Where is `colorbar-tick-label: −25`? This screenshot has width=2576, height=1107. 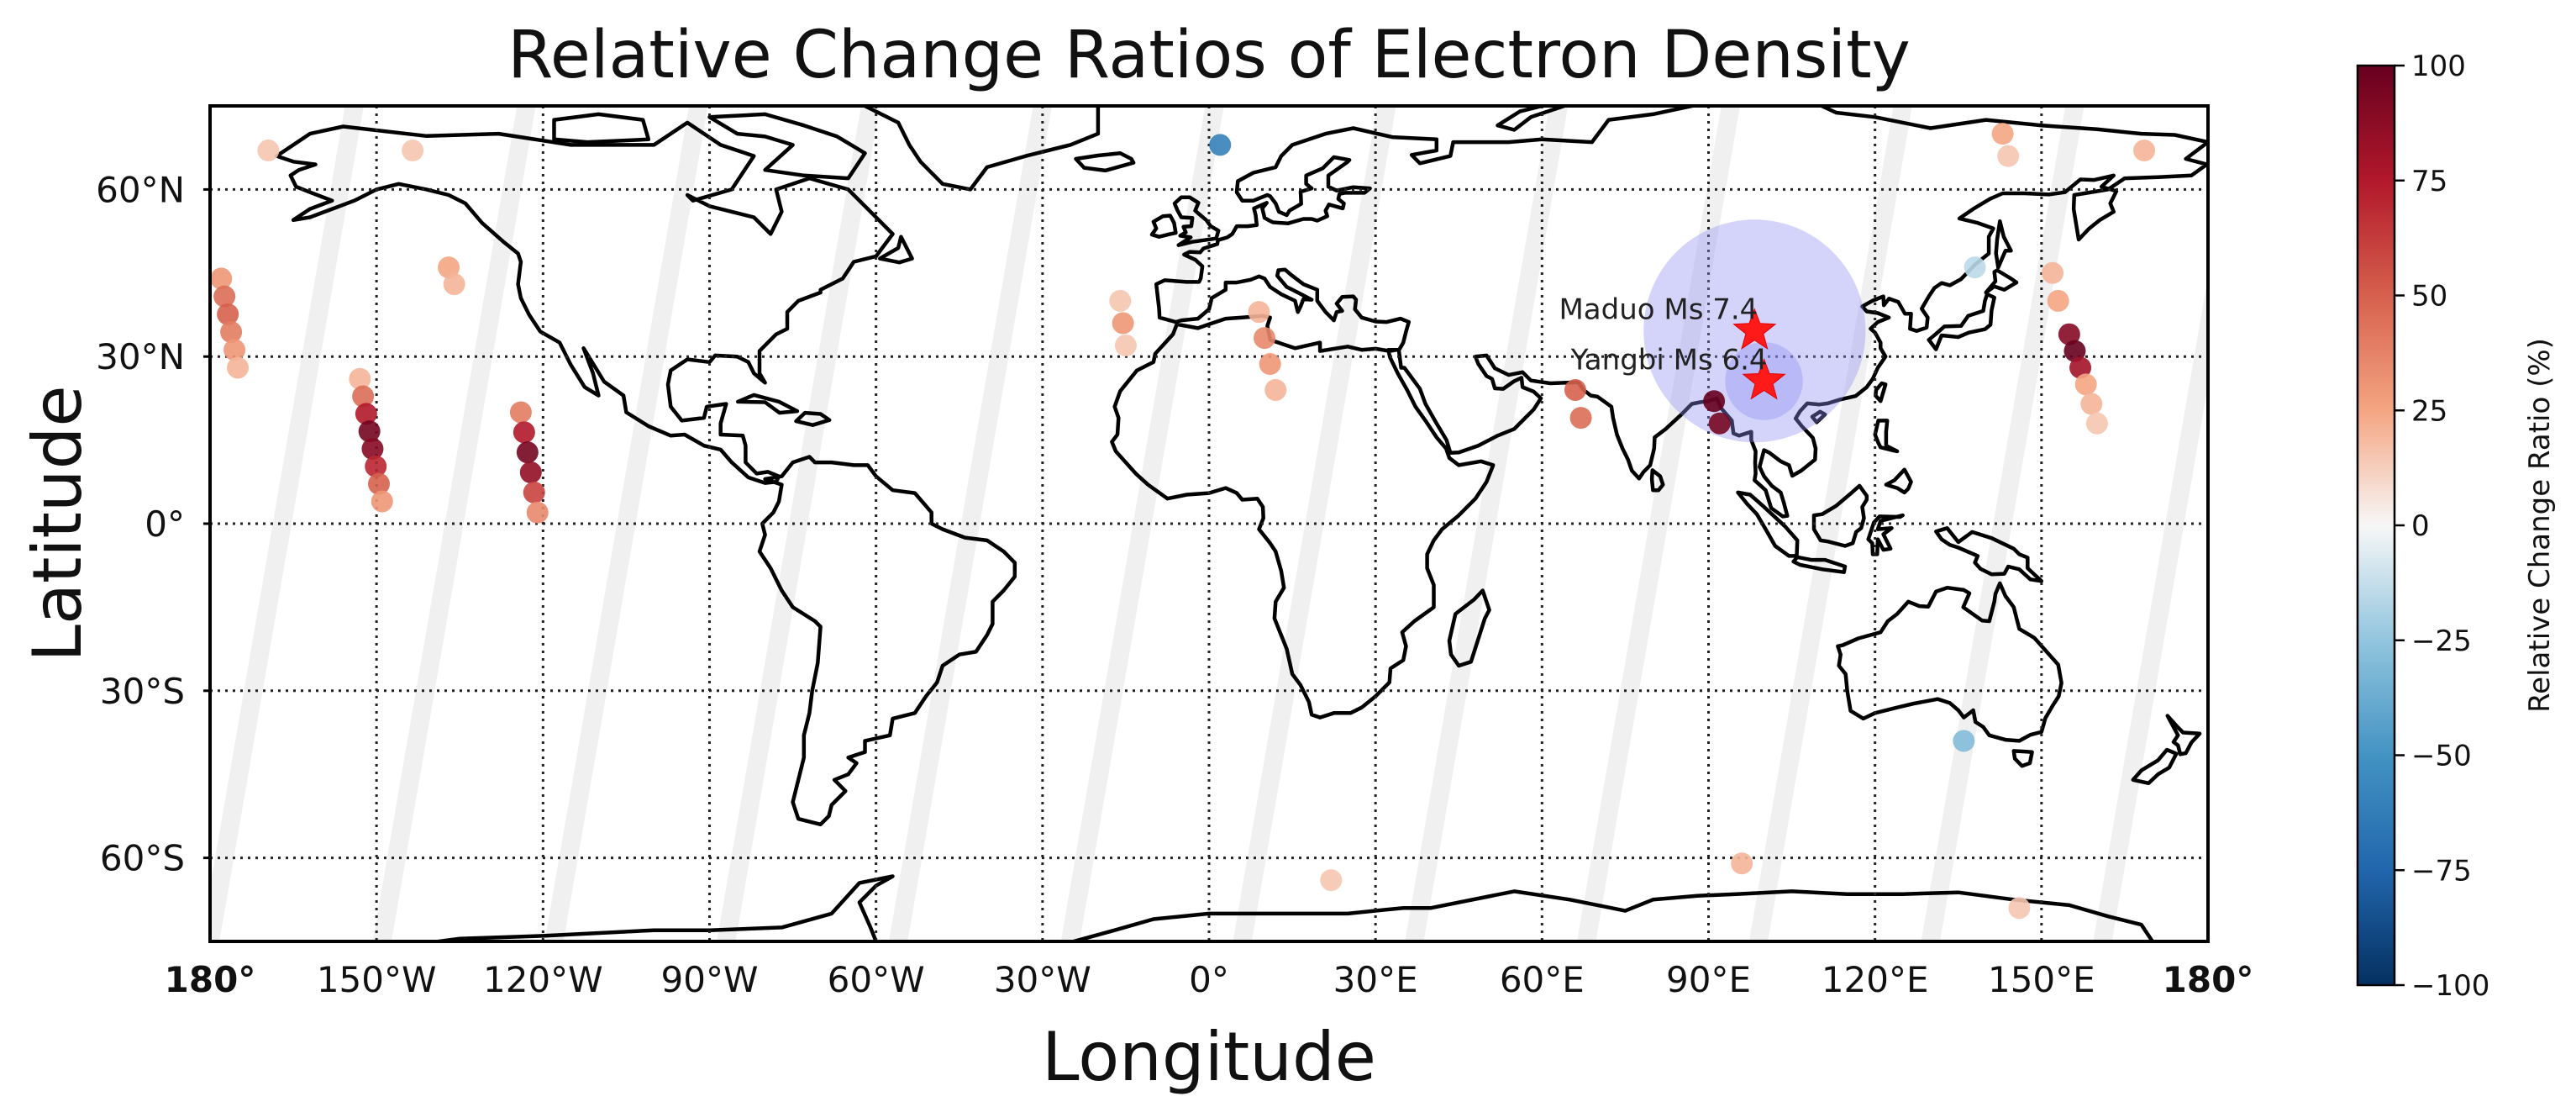 colorbar-tick-label: −25 is located at coordinates (2441, 641).